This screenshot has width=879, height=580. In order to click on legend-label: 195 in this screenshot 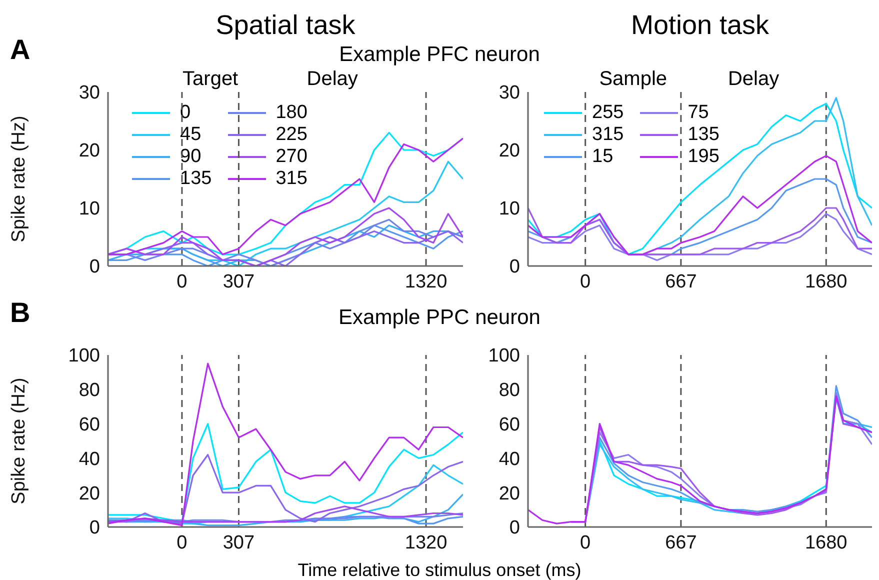, I will do `click(704, 157)`.